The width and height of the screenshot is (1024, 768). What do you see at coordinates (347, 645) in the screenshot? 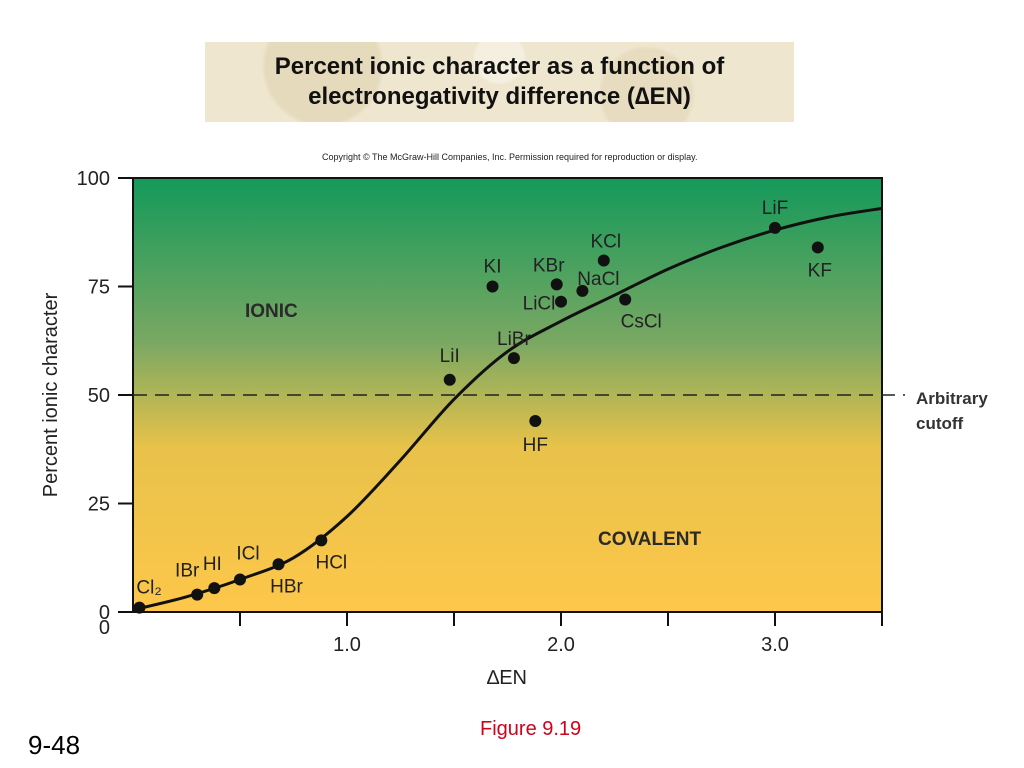
I see `x-tick-label: 1.0` at bounding box center [347, 645].